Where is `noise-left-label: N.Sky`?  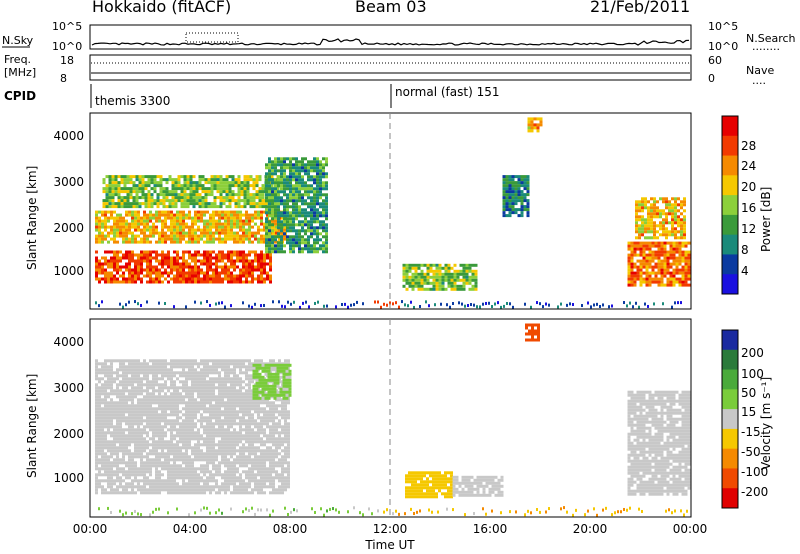
noise-left-label: N.Sky is located at coordinates (18, 40).